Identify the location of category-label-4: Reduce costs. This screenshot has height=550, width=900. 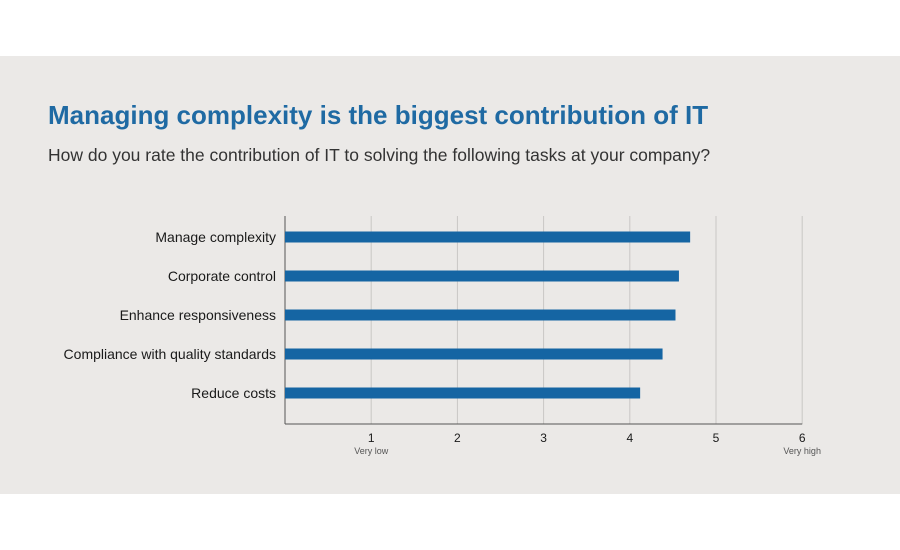
(233, 393).